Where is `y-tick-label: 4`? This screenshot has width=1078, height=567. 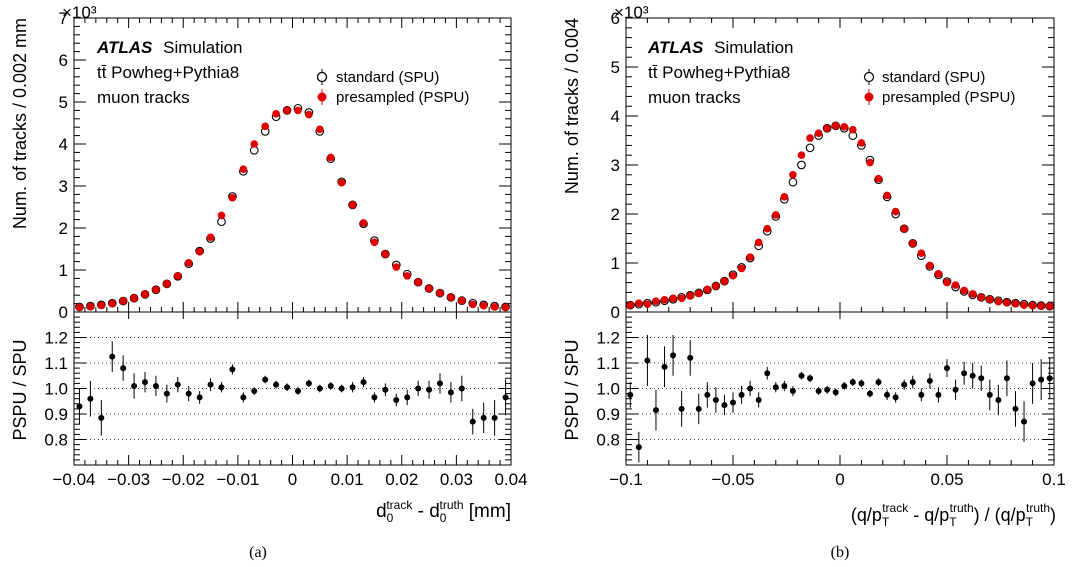
y-tick-label: 4 is located at coordinates (63, 144).